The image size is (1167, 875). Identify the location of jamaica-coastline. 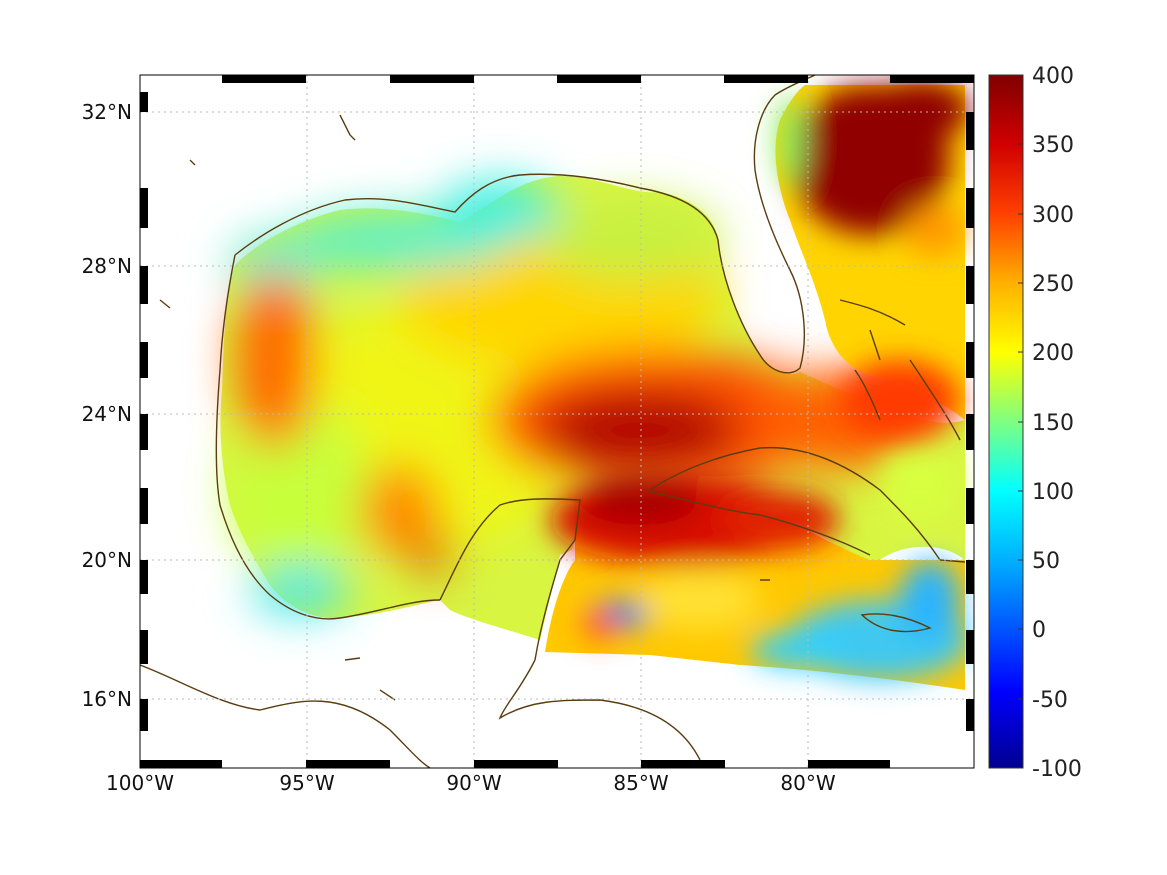
(896, 623).